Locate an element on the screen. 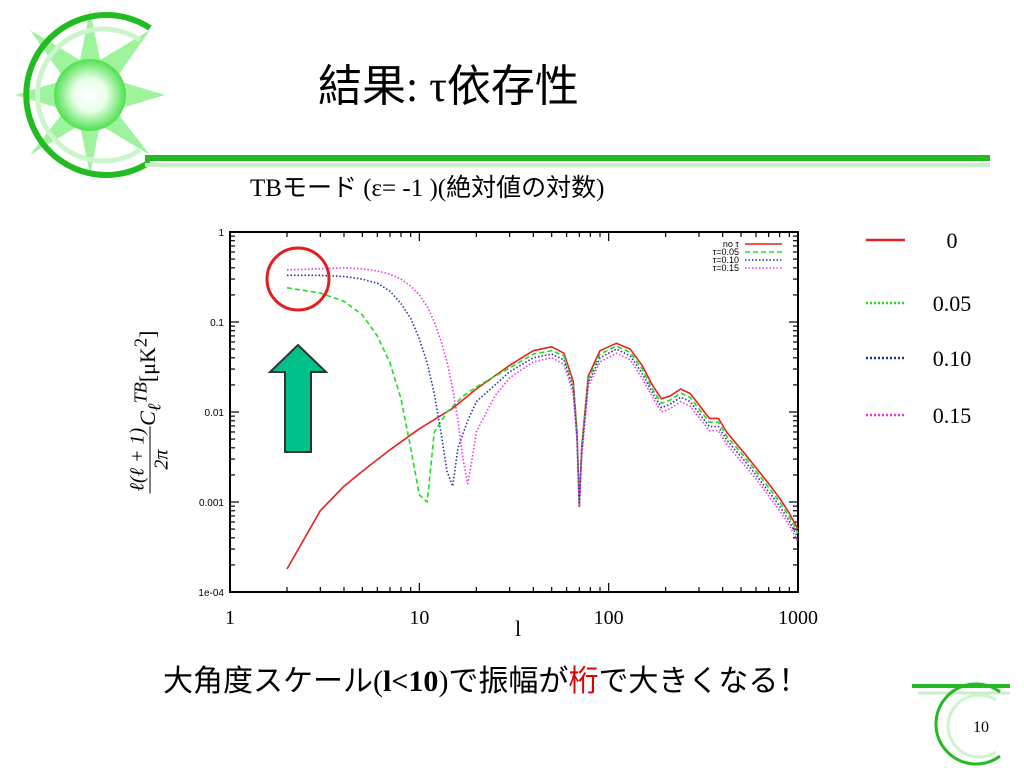 This screenshot has height=768, width=1024. header-rule-light is located at coordinates (567, 165).